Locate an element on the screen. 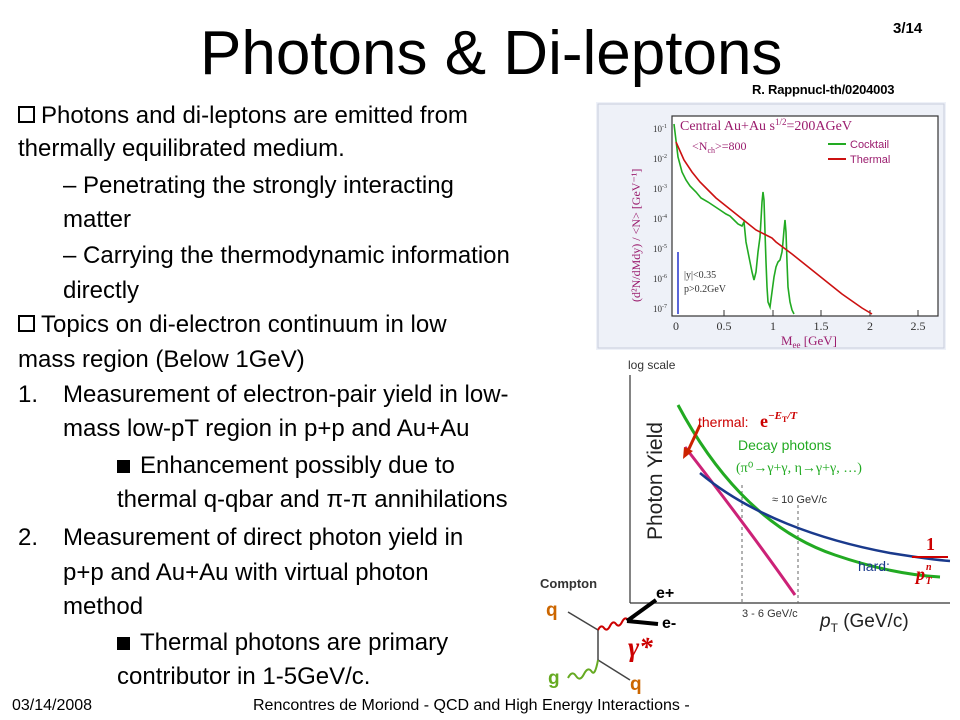 The height and width of the screenshot is (720, 960). quark-in-label: q is located at coordinates (552, 610).